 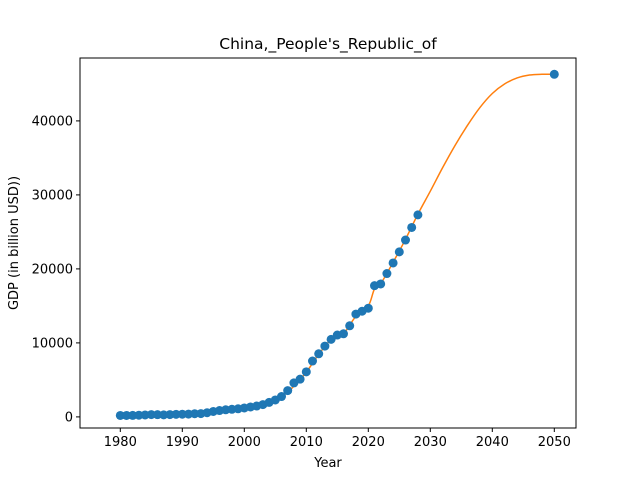 I want to click on x-tick-label: 2050, so click(x=554, y=442).